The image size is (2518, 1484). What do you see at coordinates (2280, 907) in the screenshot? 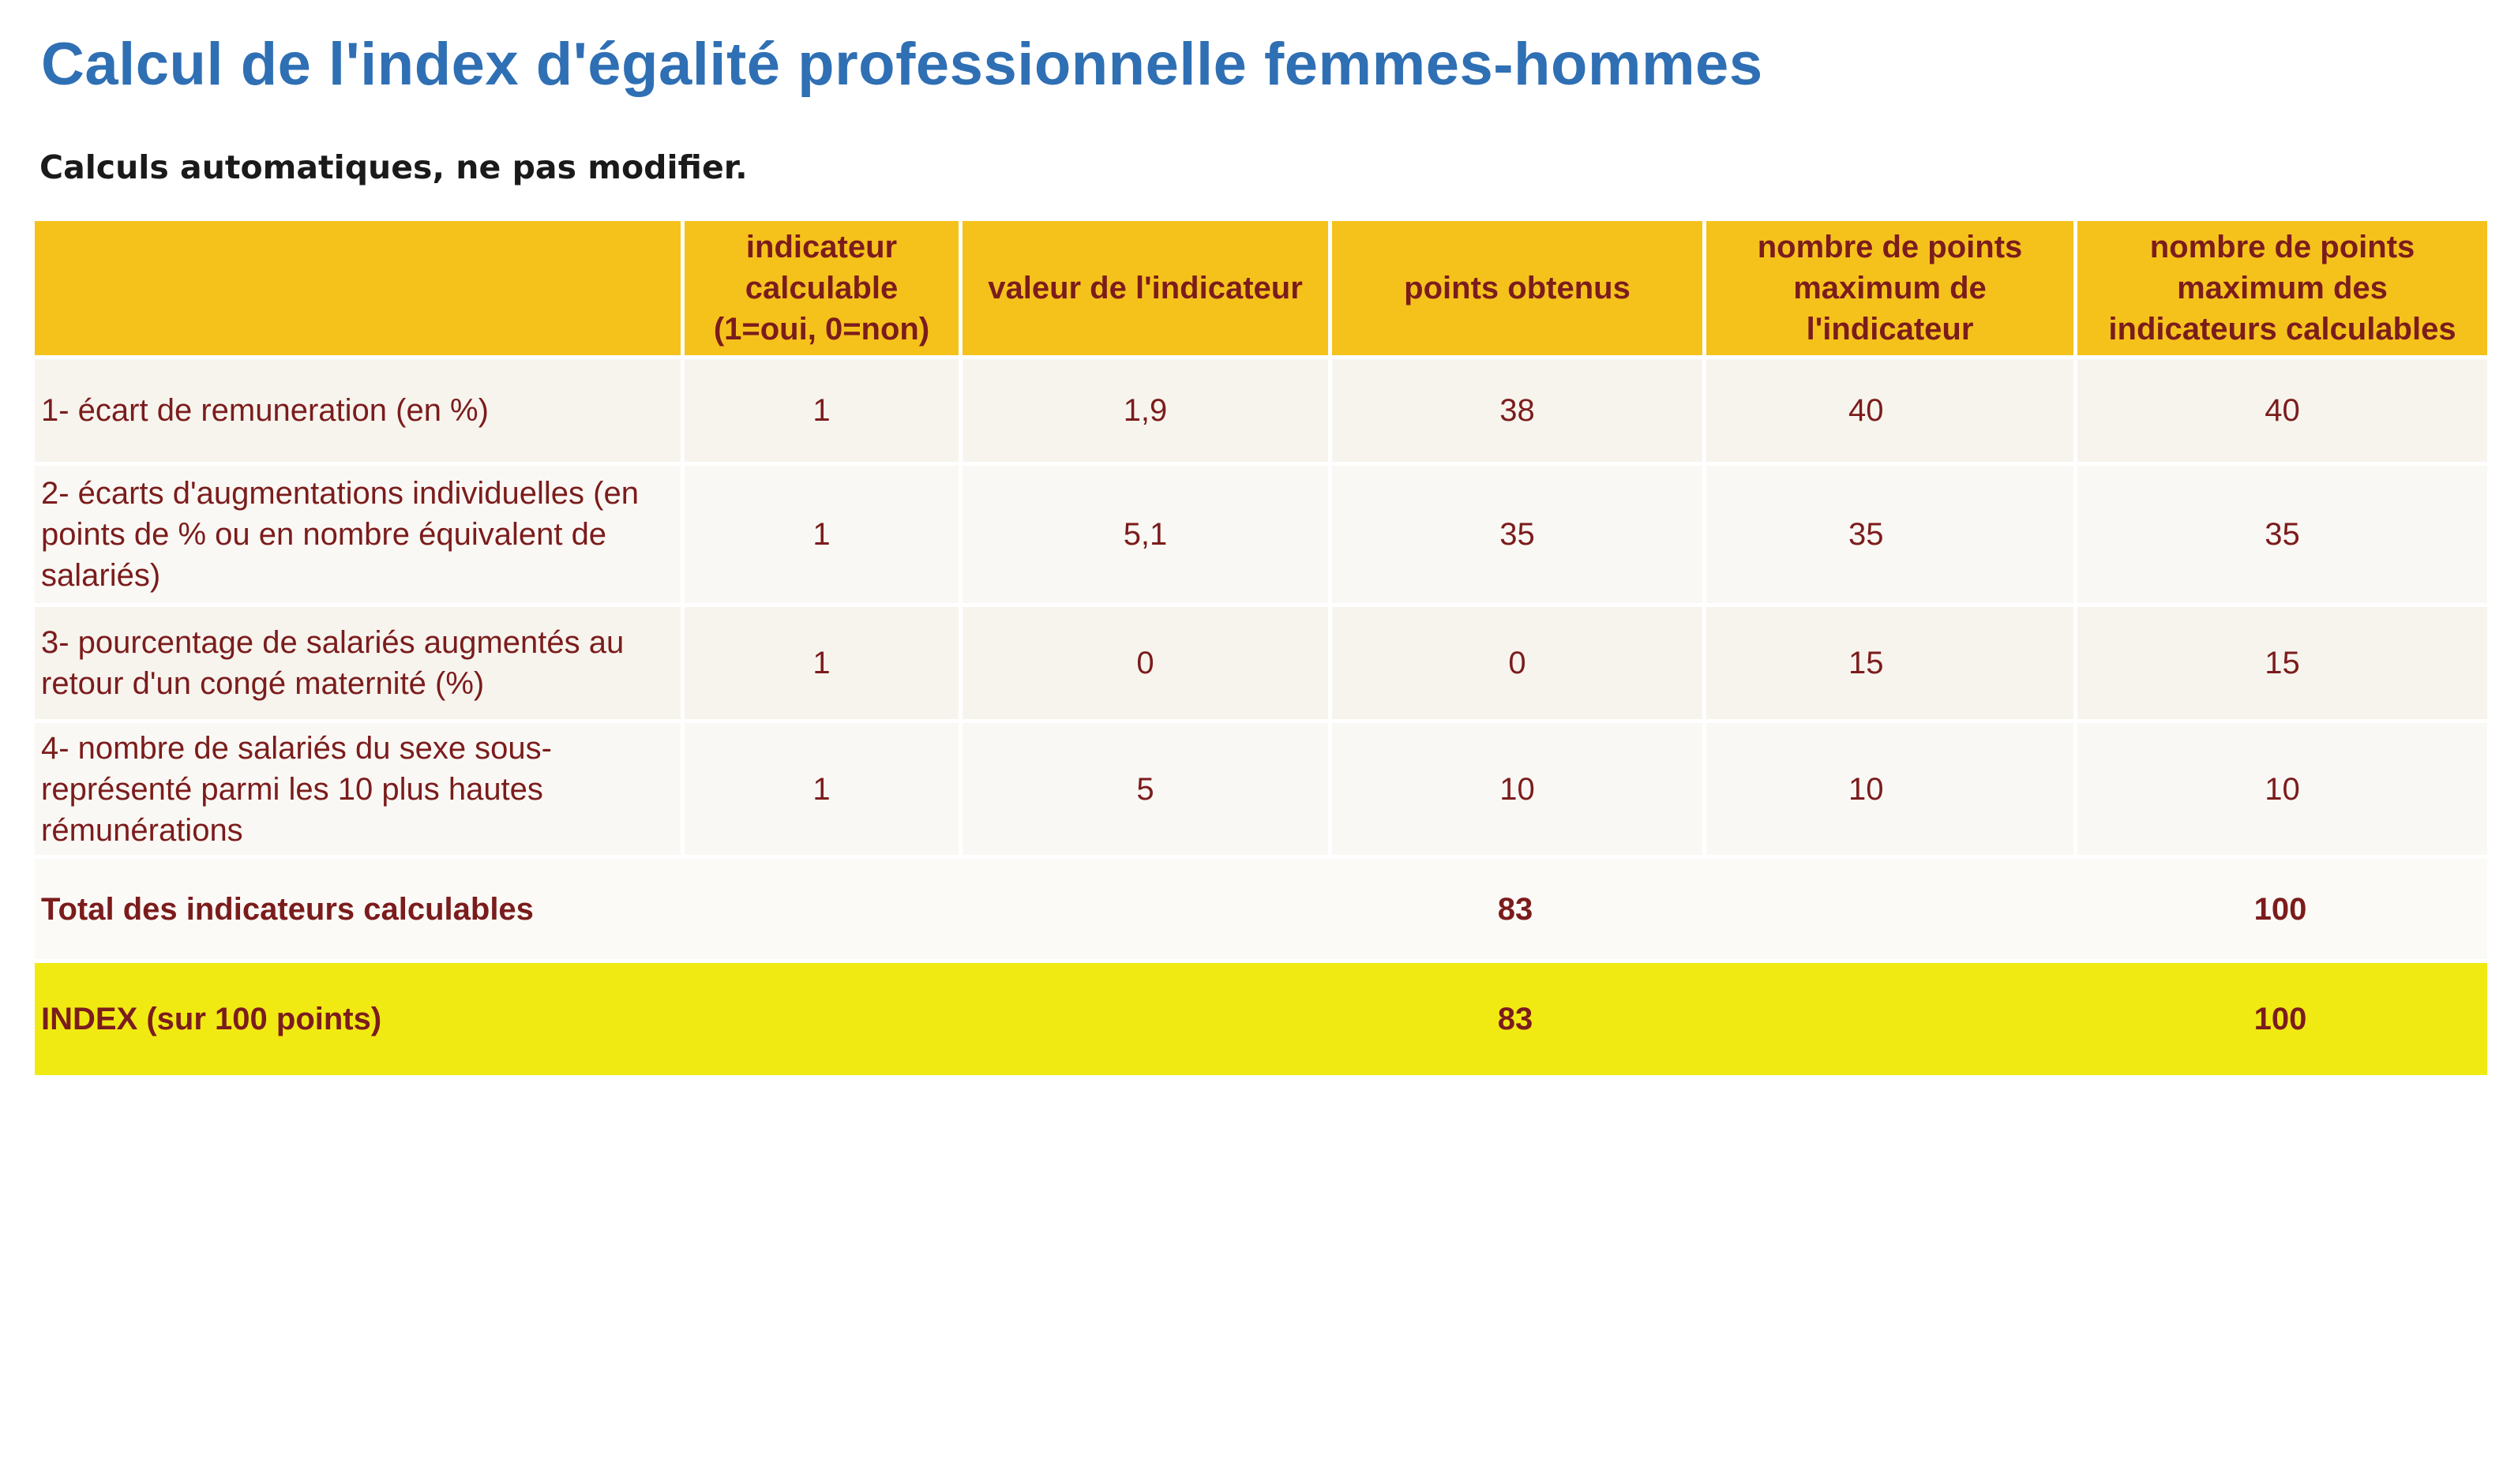
I see `total-max-calculables: 100` at bounding box center [2280, 907].